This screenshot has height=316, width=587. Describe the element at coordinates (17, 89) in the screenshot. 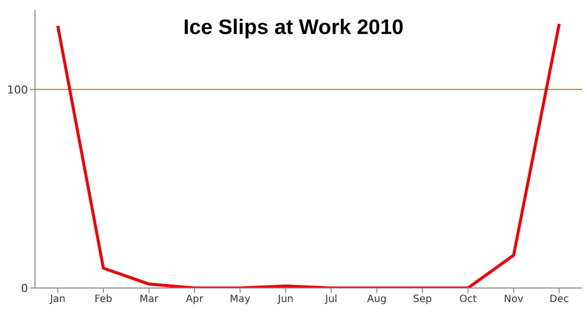

I see `y-tick-label: 100` at that location.